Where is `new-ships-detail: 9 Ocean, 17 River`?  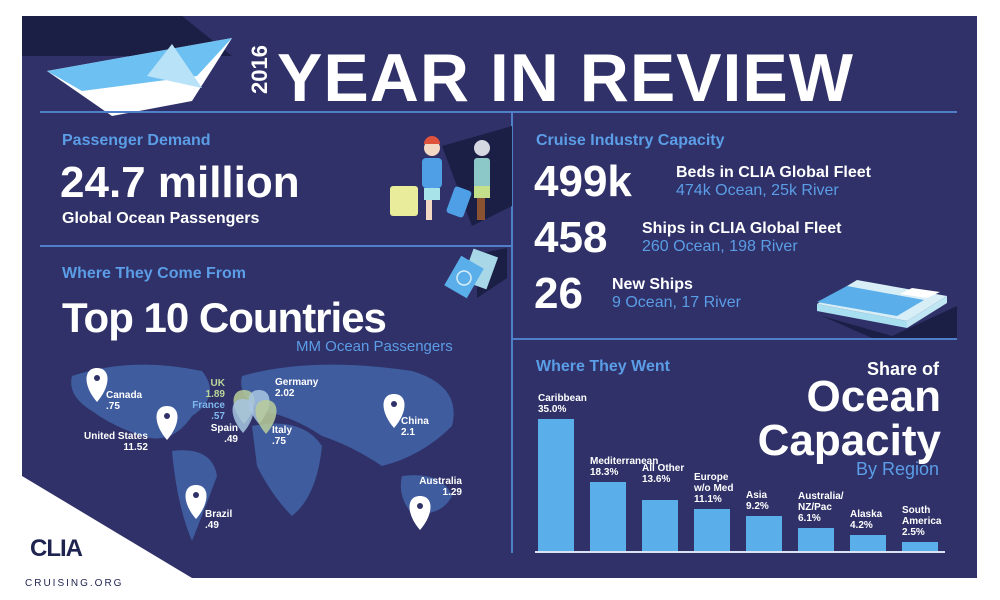
new-ships-detail: 9 Ocean, 17 River is located at coordinates (676, 302).